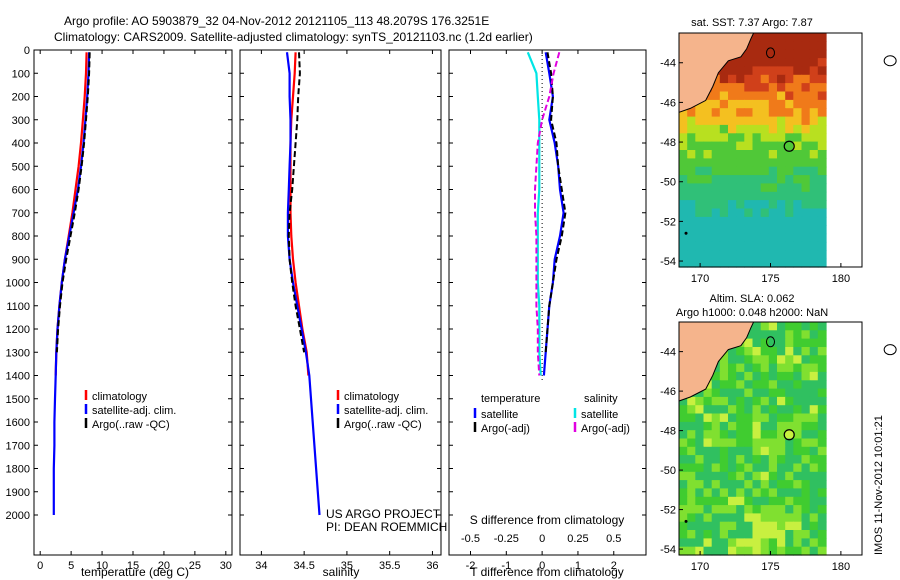 Image resolution: width=900 pixels, height=580 pixels. I want to click on legend-label: Argo(..raw -QC), so click(383, 425).